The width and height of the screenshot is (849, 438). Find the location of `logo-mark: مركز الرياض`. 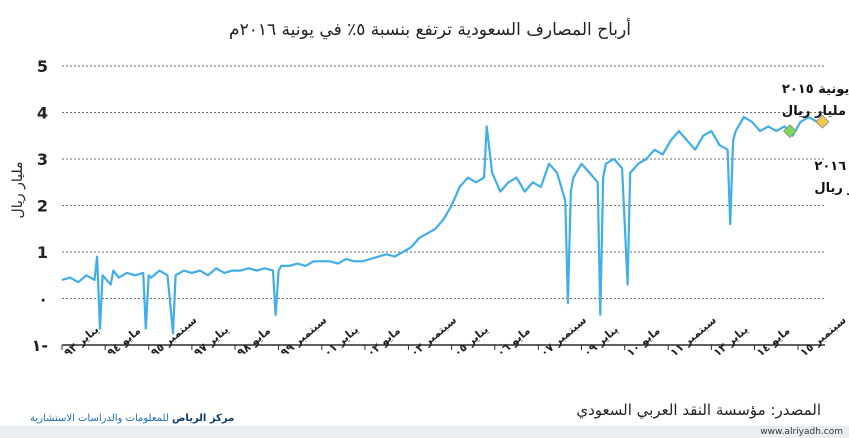

logo-mark: مركز الرياض is located at coordinates (203, 418).